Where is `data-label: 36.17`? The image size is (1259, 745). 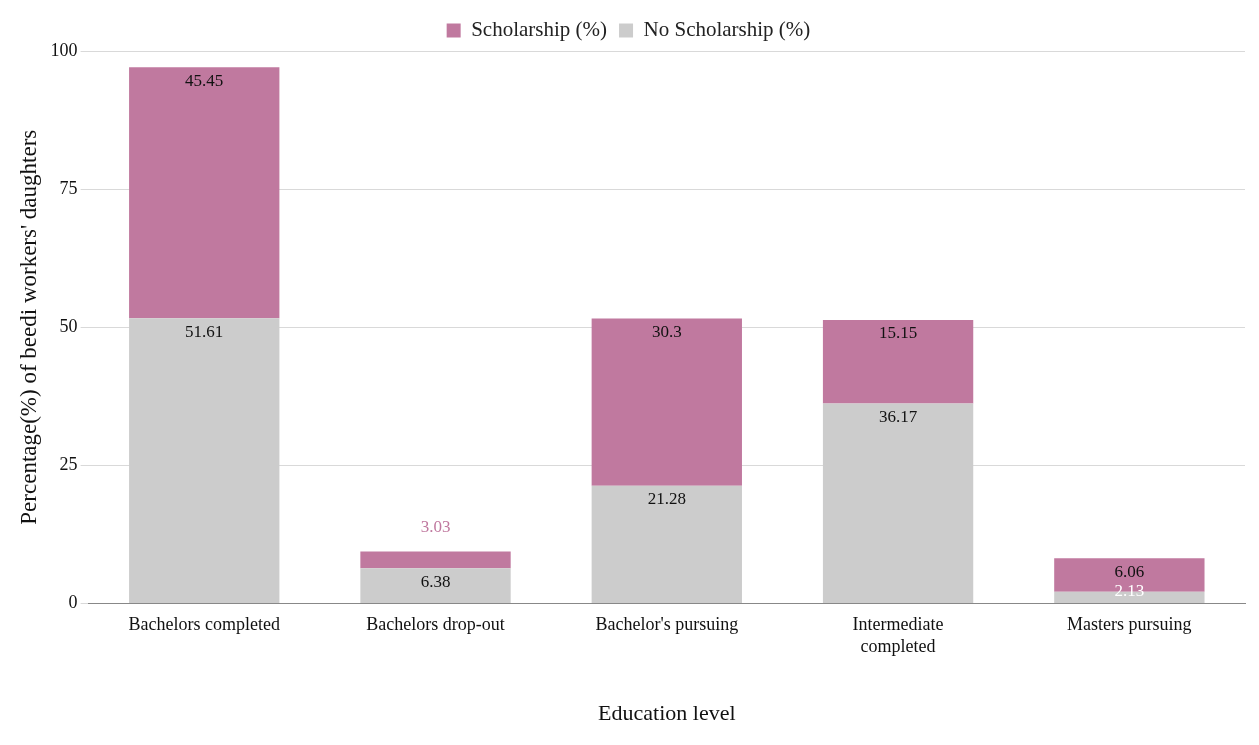 data-label: 36.17 is located at coordinates (898, 417).